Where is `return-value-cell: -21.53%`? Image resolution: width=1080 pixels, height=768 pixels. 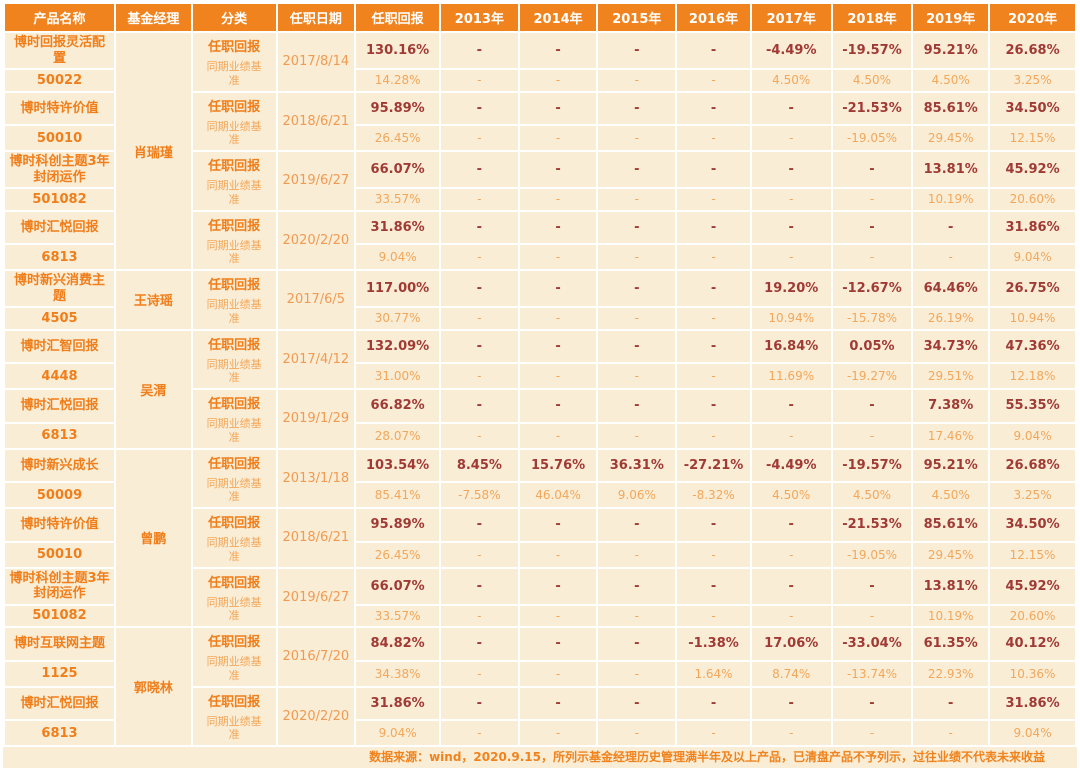 return-value-cell: -21.53% is located at coordinates (872, 525).